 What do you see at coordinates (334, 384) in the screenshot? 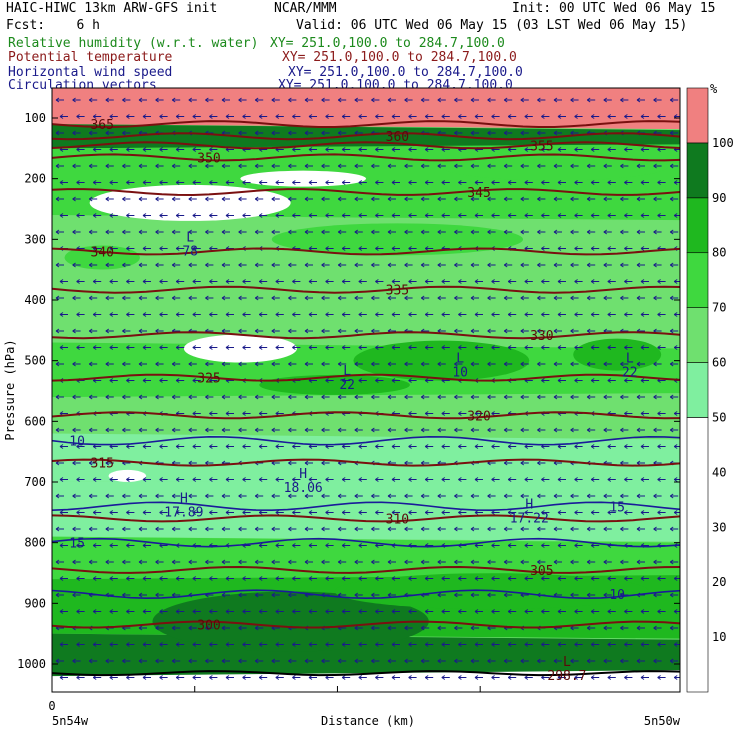
I see `rh-region` at bounding box center [334, 384].